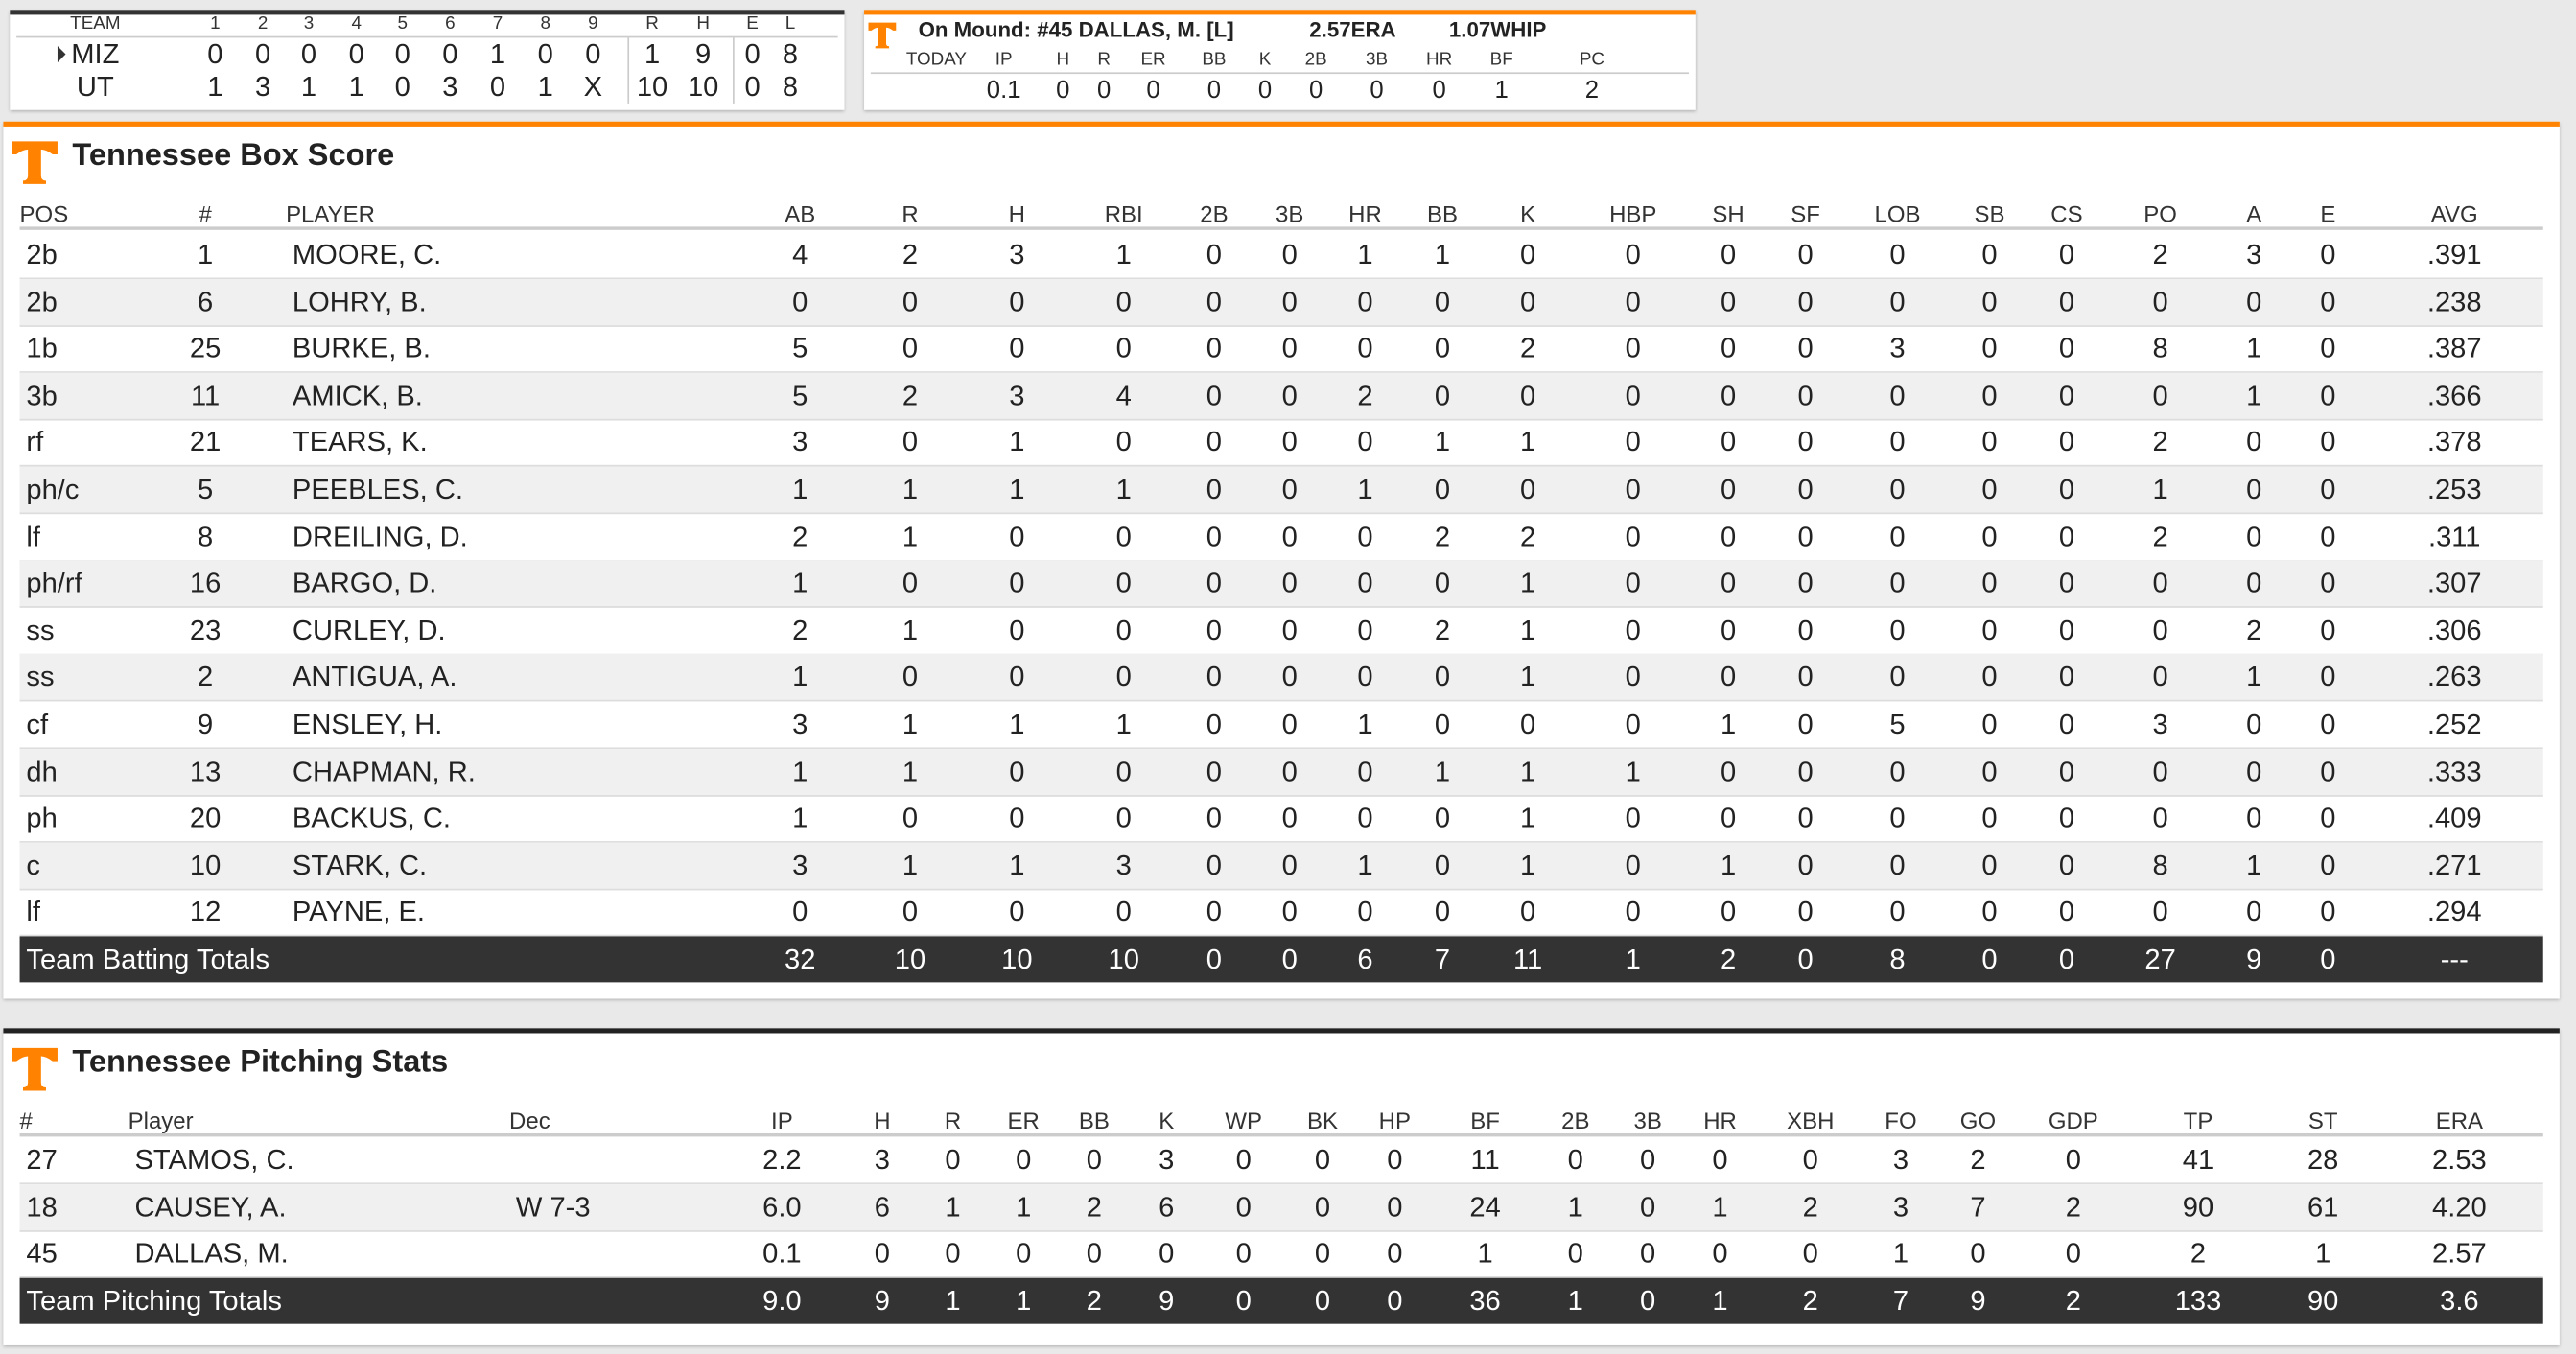 Image resolution: width=2576 pixels, height=1354 pixels. I want to click on stat-cell: 12, so click(205, 912).